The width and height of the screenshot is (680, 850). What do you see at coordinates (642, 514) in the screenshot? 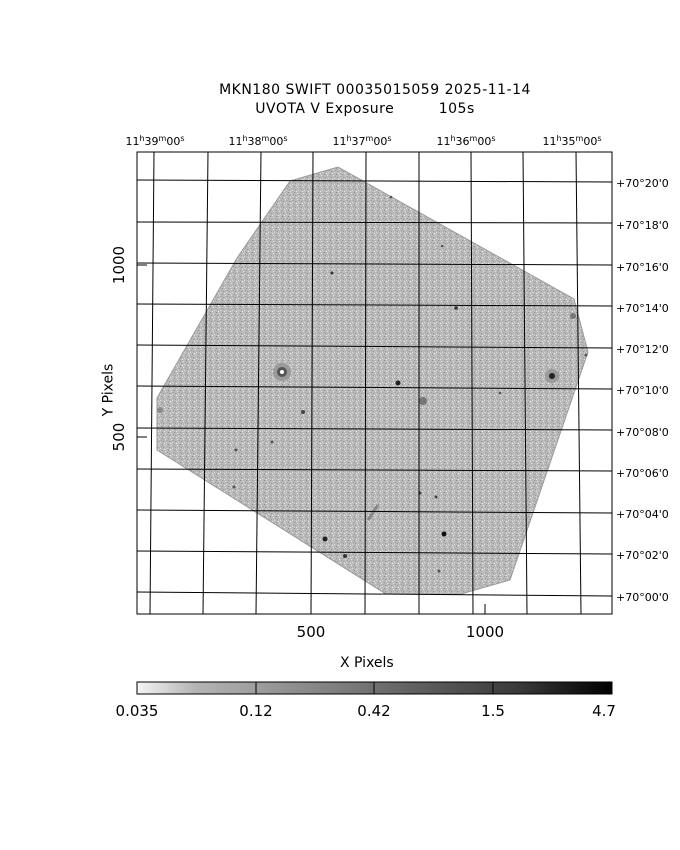
I see `dec-label: +70°04'0` at bounding box center [642, 514].